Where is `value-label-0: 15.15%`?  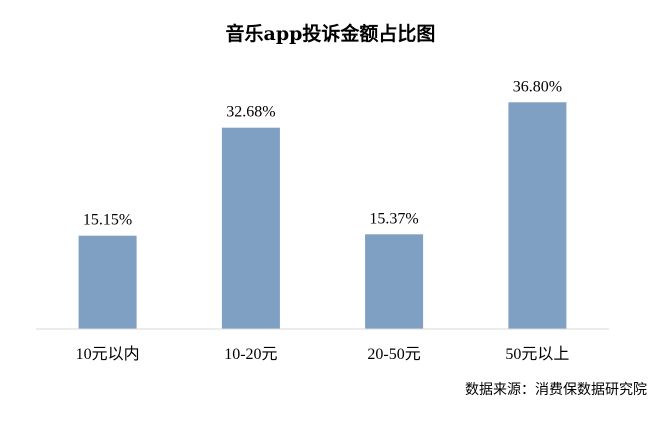 value-label-0: 15.15% is located at coordinates (107, 220).